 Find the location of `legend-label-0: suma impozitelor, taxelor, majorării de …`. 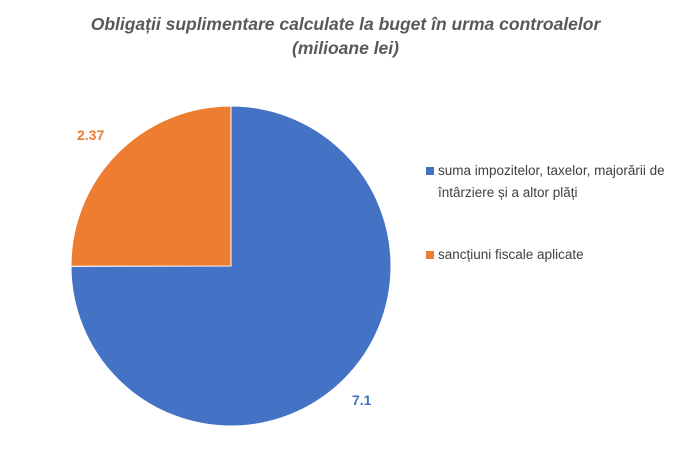

legend-label-0: suma impozitelor, taxelor, majorării de … is located at coordinates (551, 181).